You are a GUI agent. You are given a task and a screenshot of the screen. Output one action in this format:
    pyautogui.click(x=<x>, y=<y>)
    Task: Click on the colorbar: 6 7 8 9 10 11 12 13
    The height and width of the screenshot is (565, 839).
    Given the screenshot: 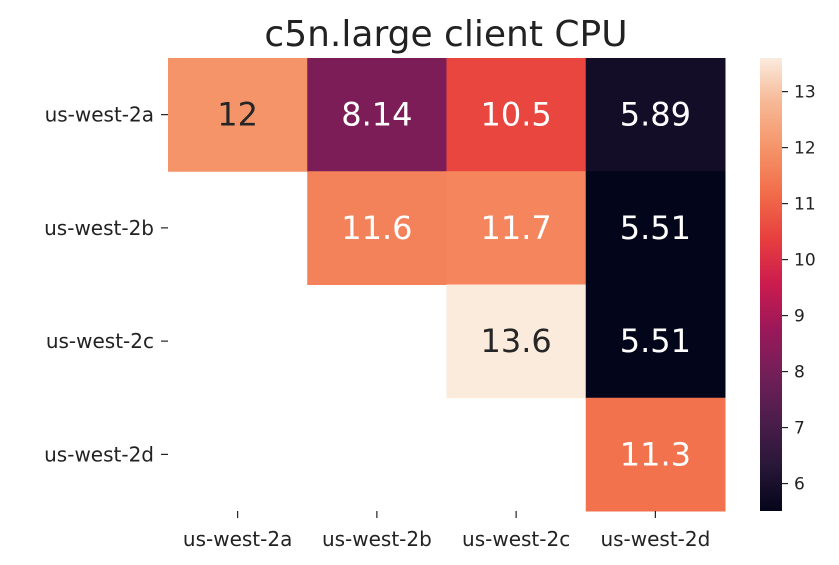 What is the action you would take?
    pyautogui.click(x=788, y=284)
    